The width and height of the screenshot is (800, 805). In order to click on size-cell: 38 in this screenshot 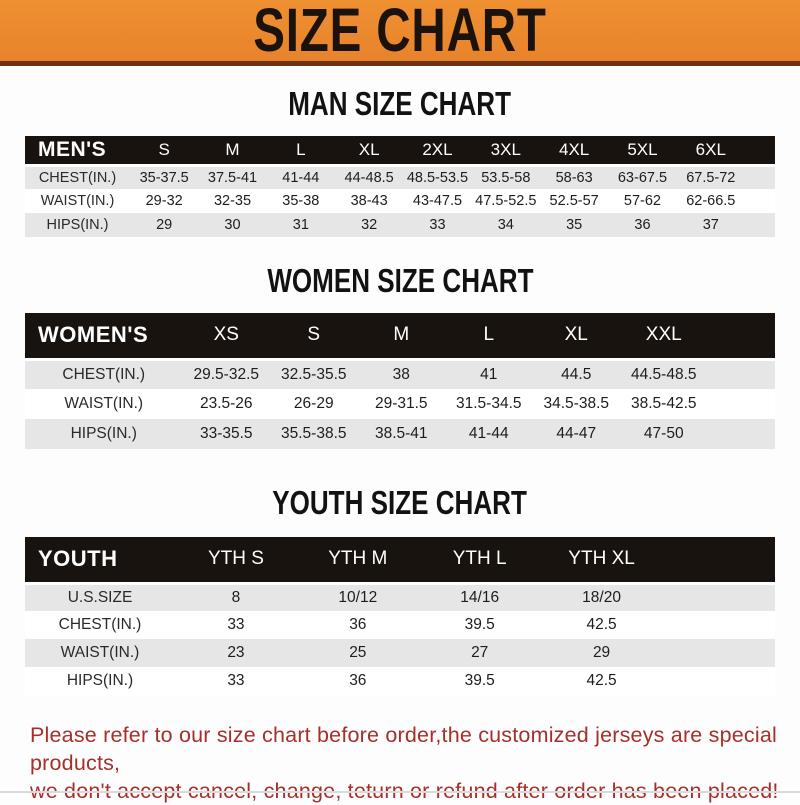, I will do `click(401, 374)`.